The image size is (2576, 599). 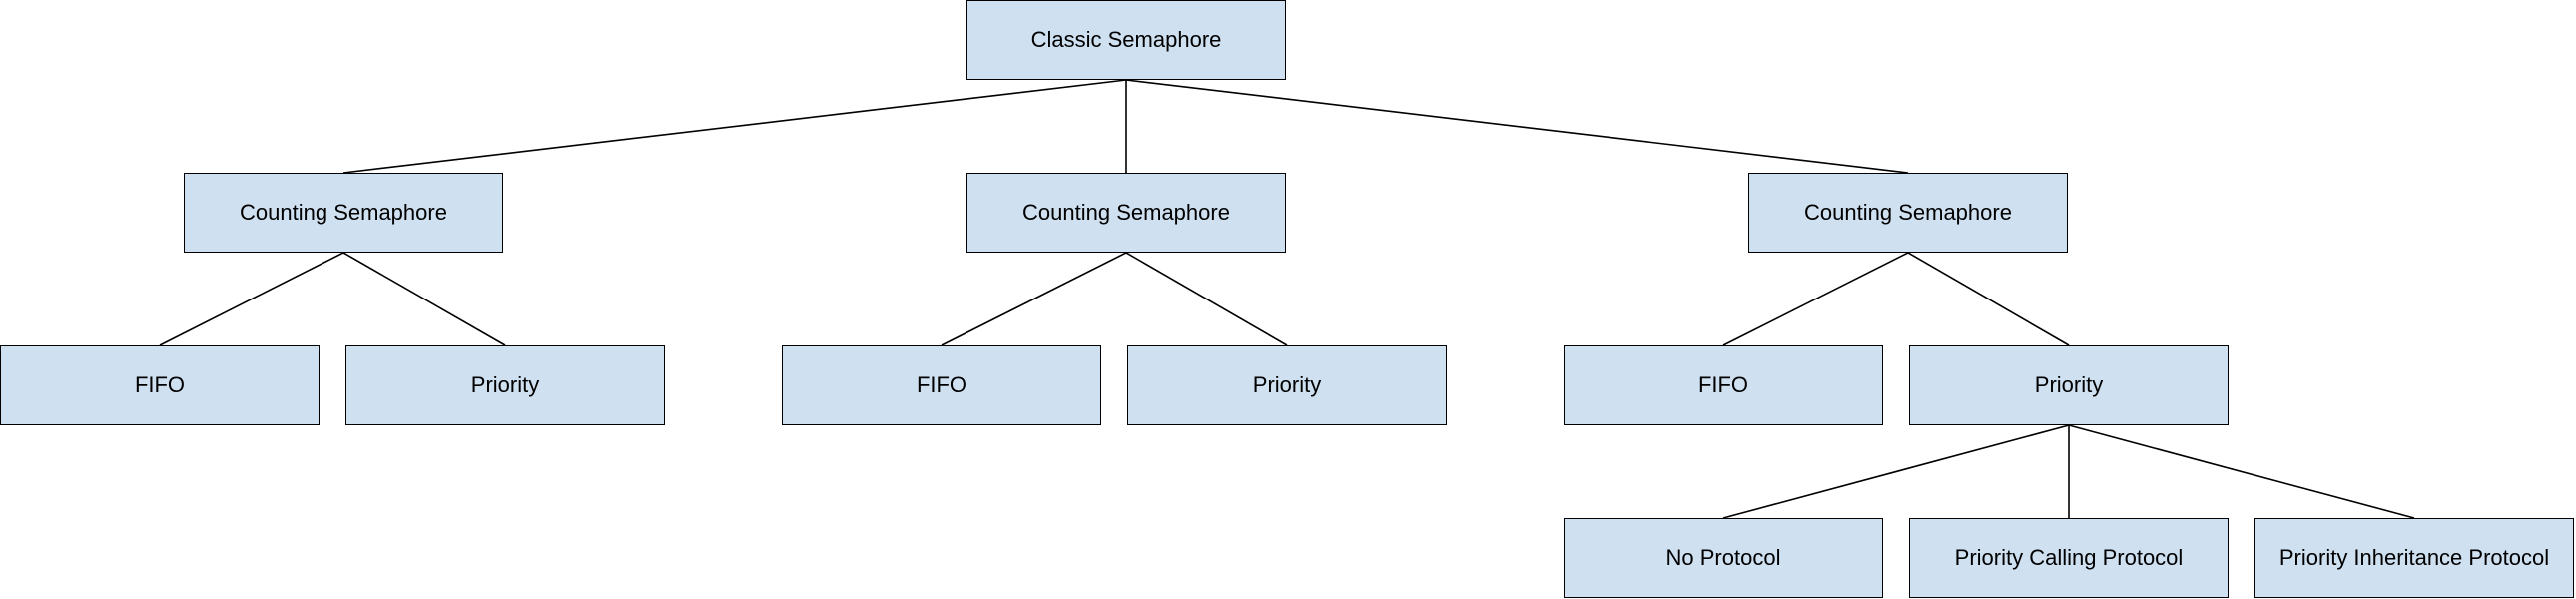 What do you see at coordinates (1126, 213) in the screenshot?
I see `node-counting-semaphore-2: Counting Semaphore` at bounding box center [1126, 213].